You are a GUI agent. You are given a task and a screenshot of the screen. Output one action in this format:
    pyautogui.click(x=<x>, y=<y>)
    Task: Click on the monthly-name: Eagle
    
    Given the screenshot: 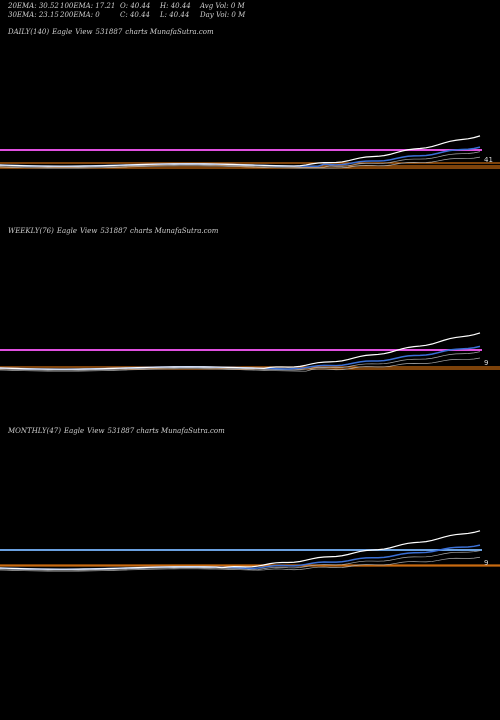 What is the action you would take?
    pyautogui.click(x=74, y=431)
    